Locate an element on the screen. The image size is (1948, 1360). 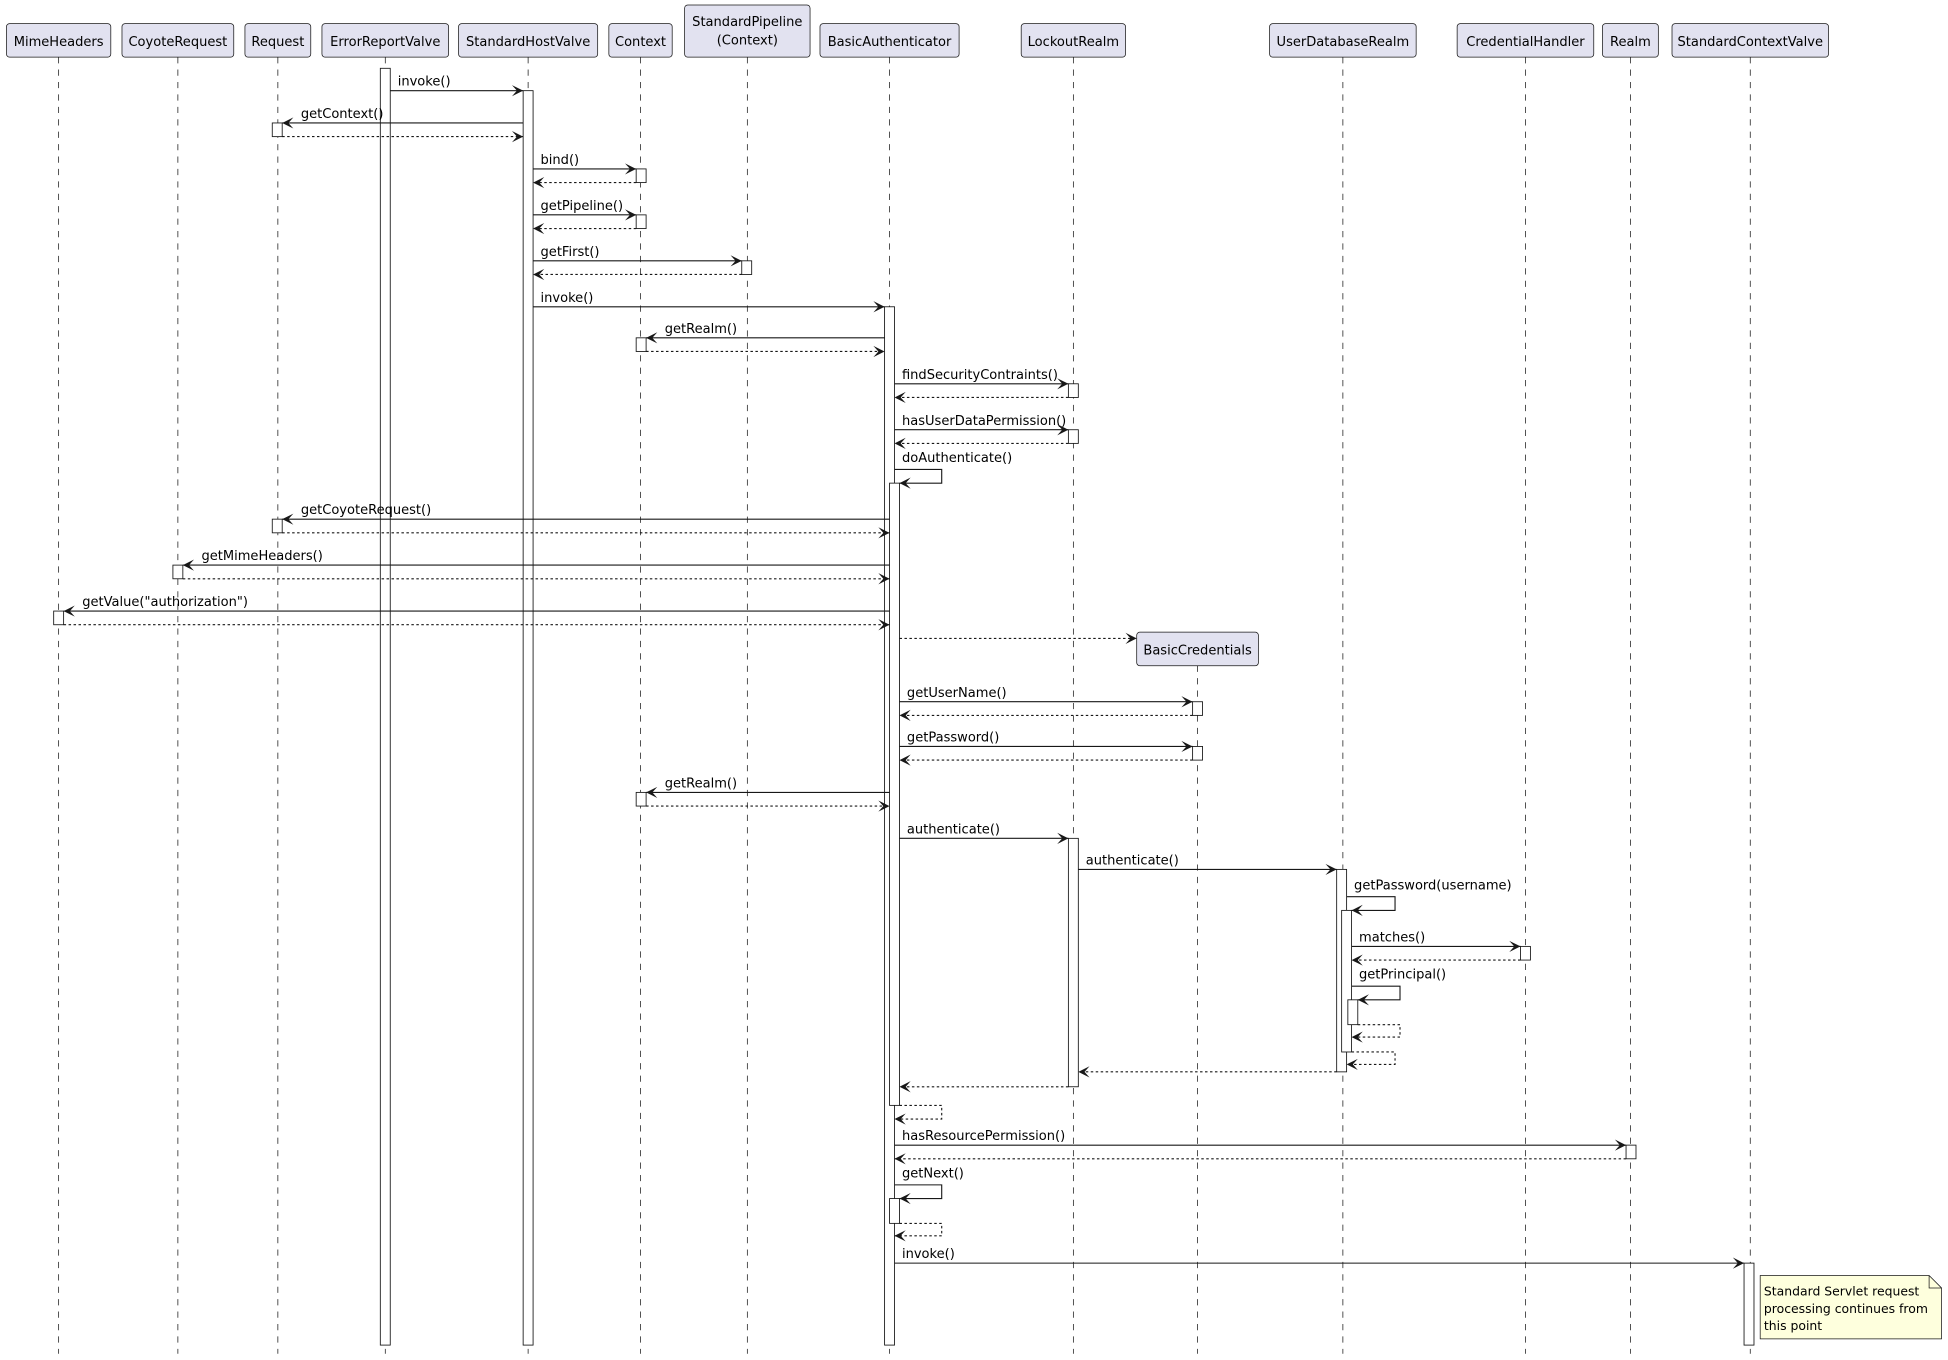
participant-label: Context is located at coordinates (640, 42).